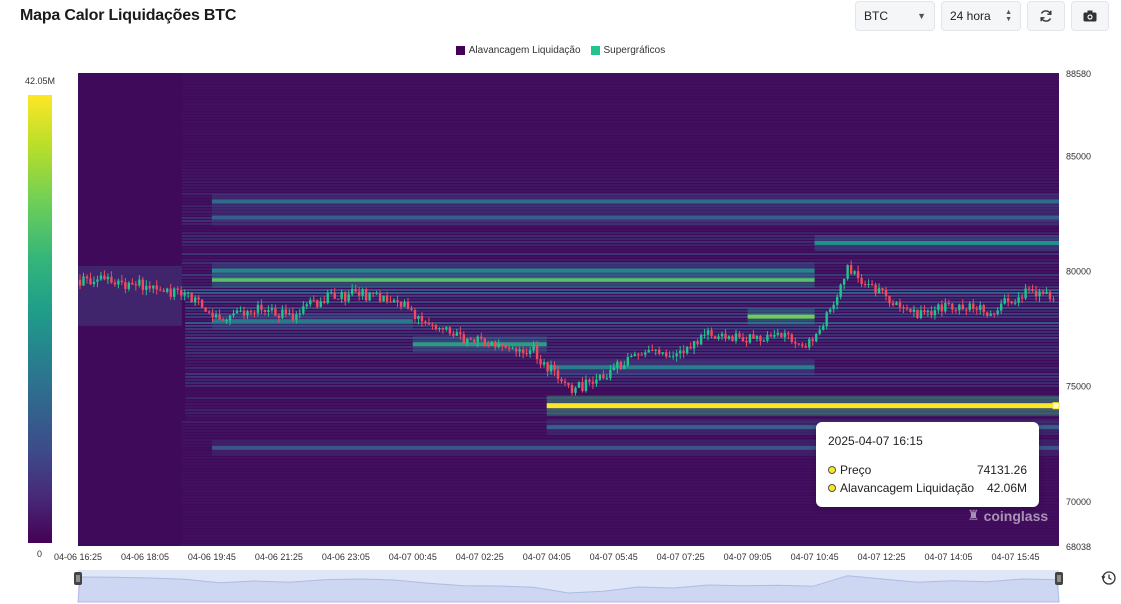  What do you see at coordinates (1078, 74) in the screenshot?
I see `y-tick-label: 88580` at bounding box center [1078, 74].